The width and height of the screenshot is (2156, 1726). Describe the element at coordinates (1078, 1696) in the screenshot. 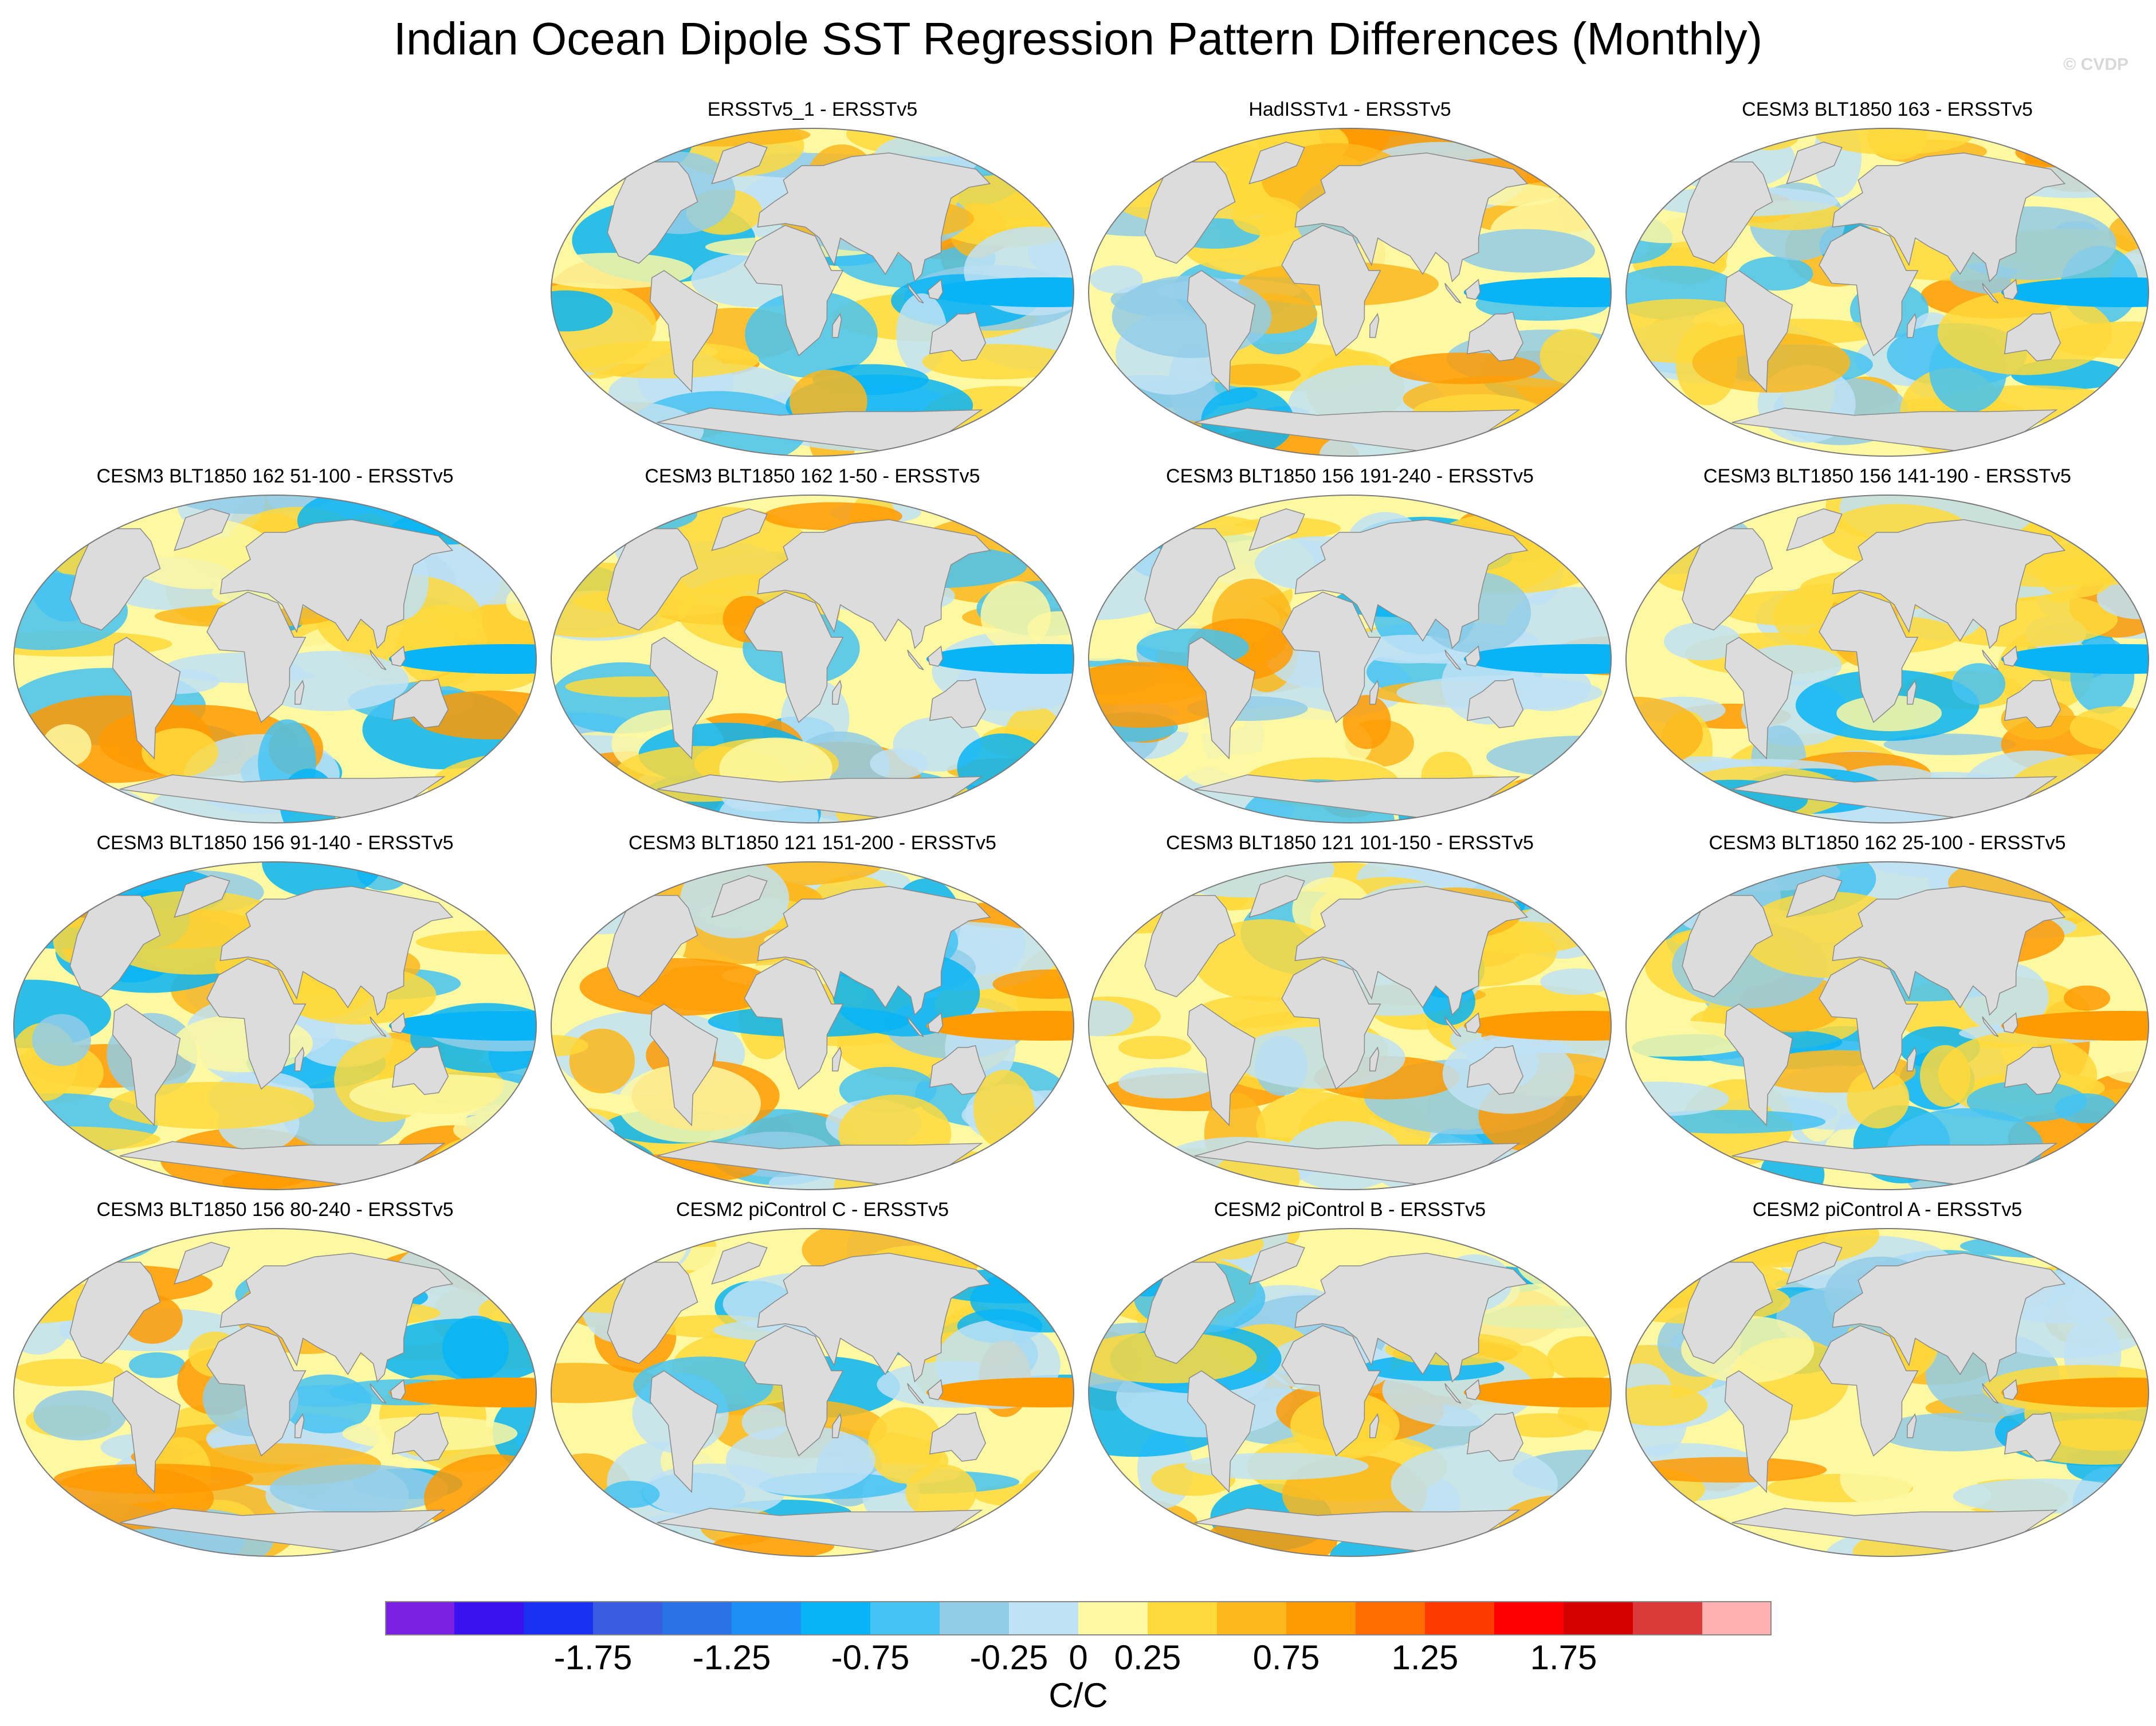

I see `colorbar-units: C/C` at that location.